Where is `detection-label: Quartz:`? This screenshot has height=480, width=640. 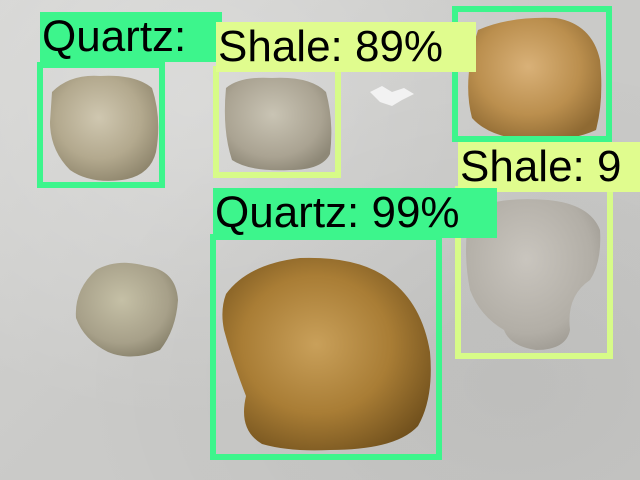
detection-label: Quartz: is located at coordinates (131, 37).